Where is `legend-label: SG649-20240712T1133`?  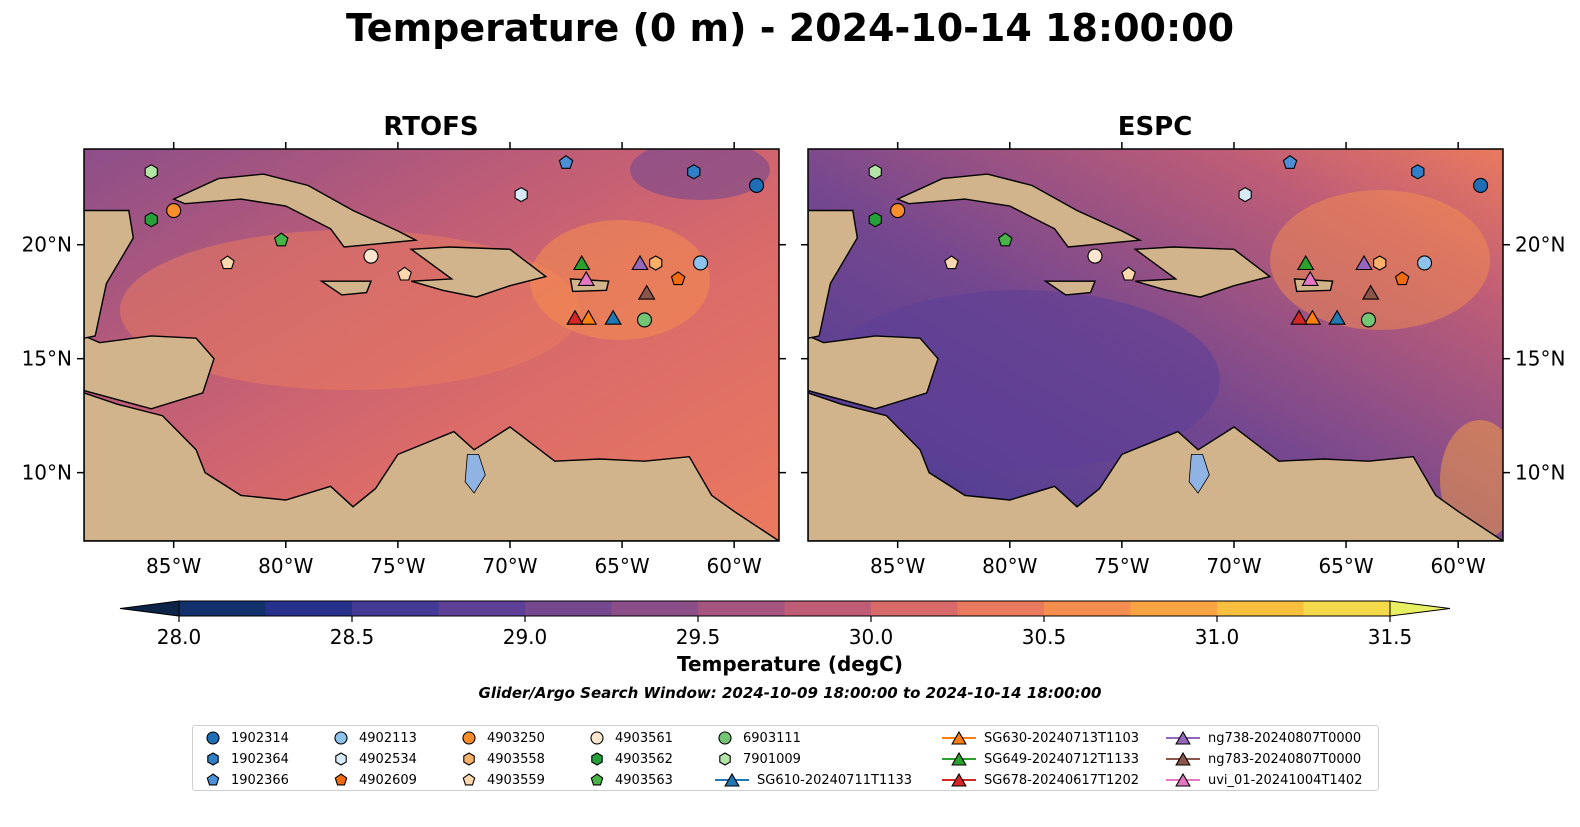
legend-label: SG649-20240712T1133 is located at coordinates (1062, 759).